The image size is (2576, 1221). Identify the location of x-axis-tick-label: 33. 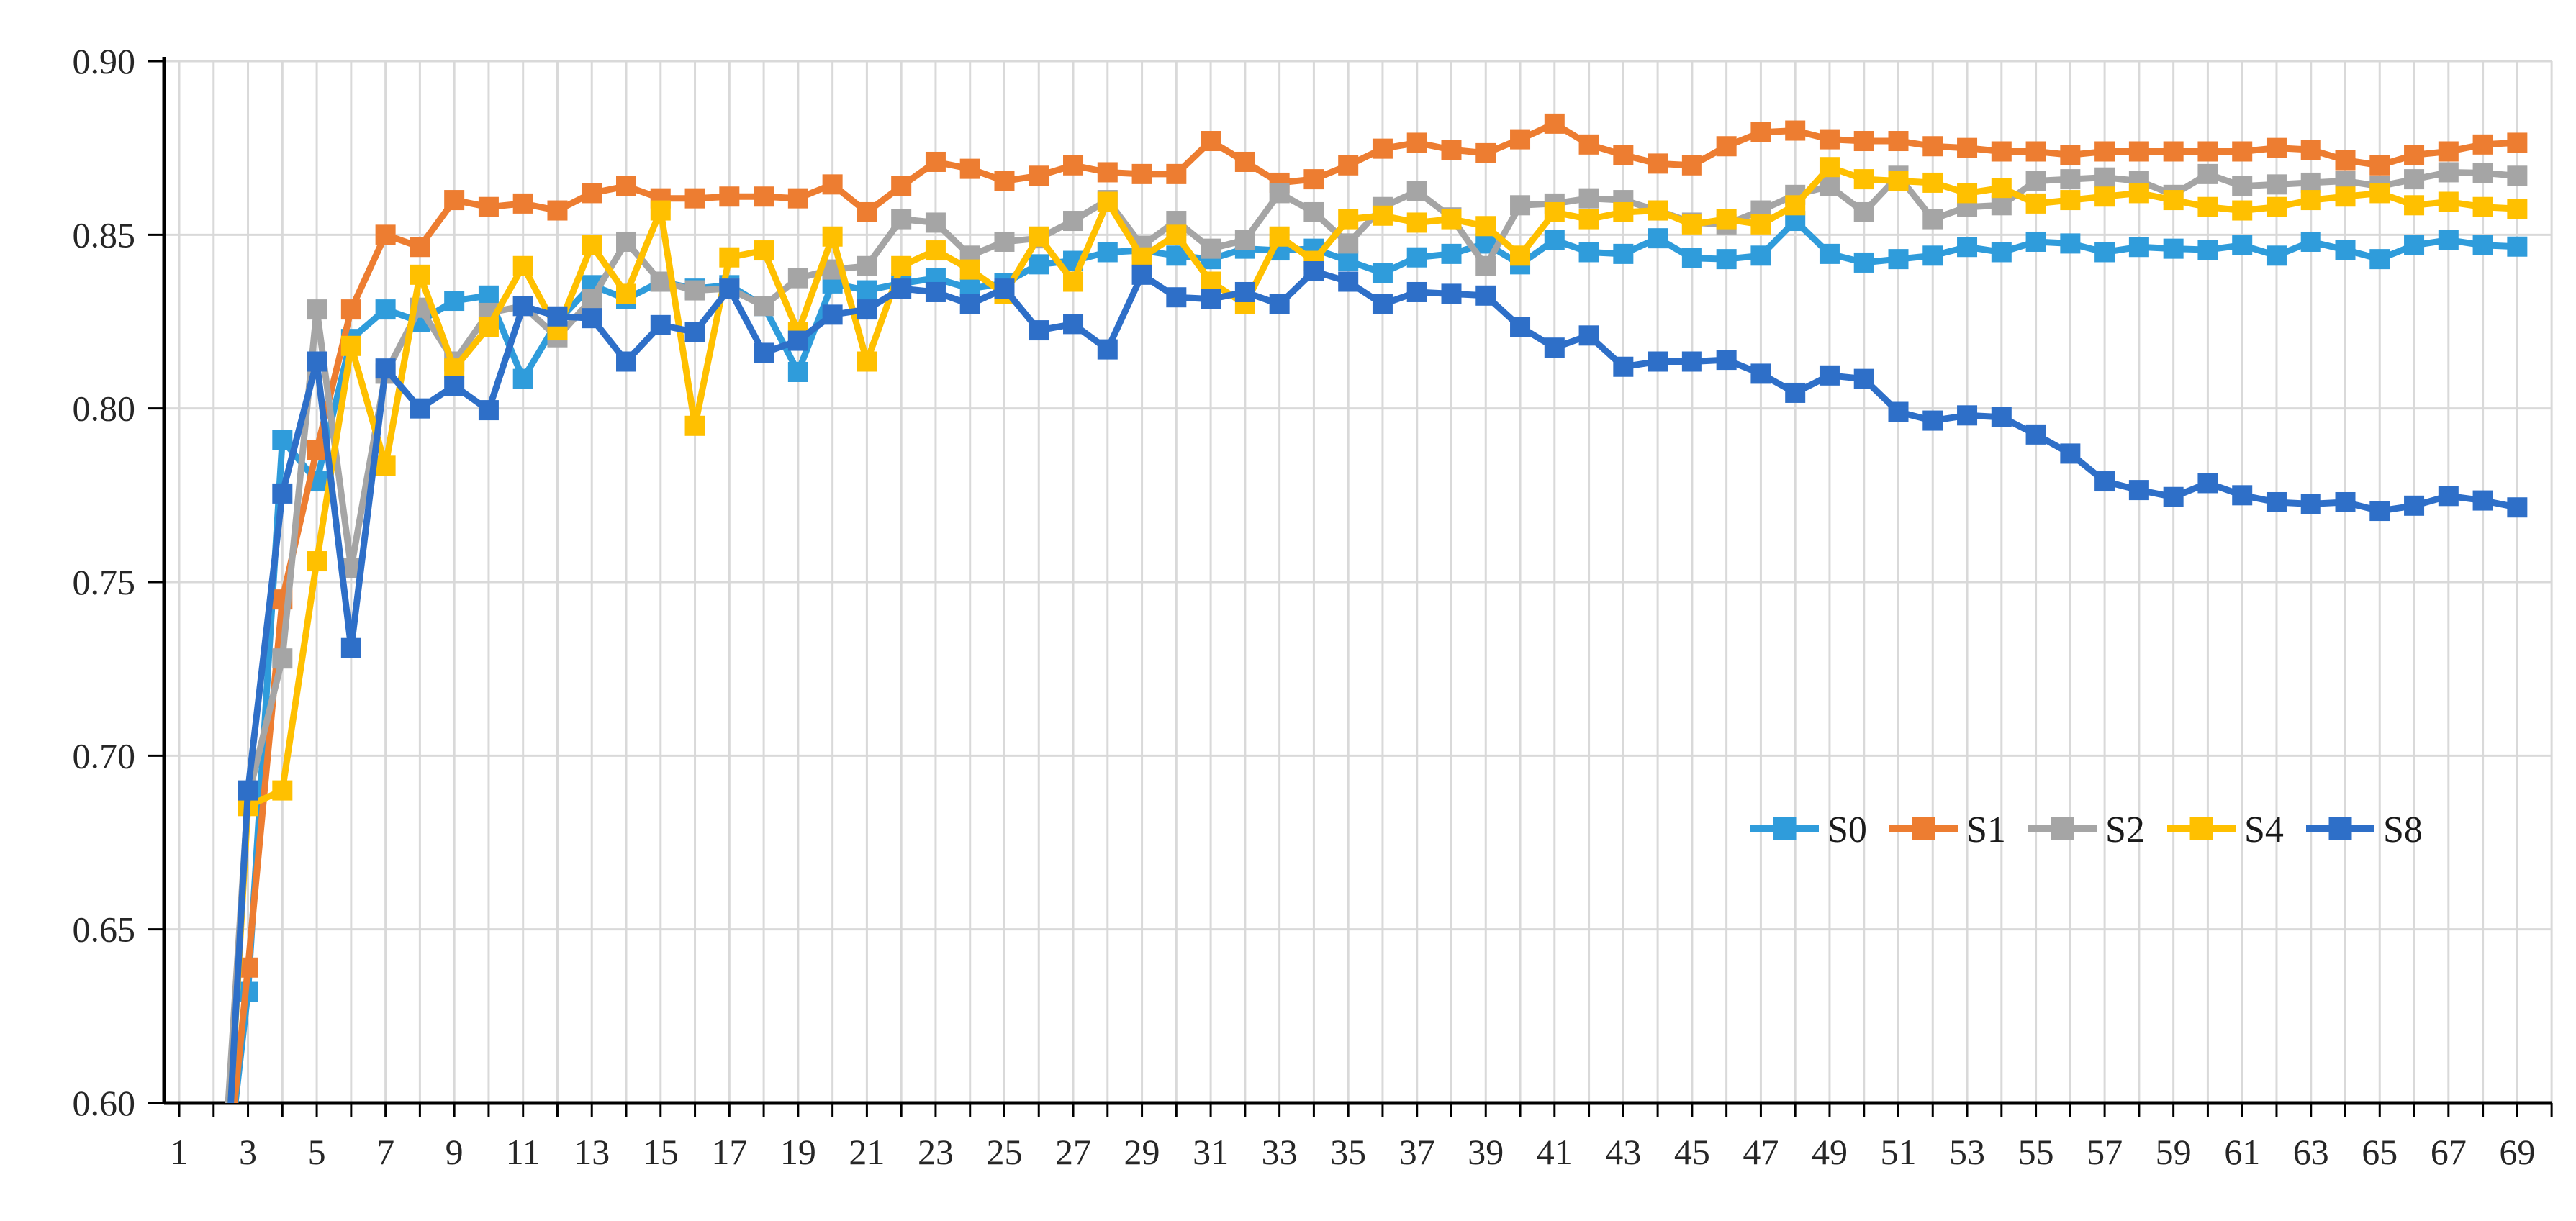
(1280, 1152).